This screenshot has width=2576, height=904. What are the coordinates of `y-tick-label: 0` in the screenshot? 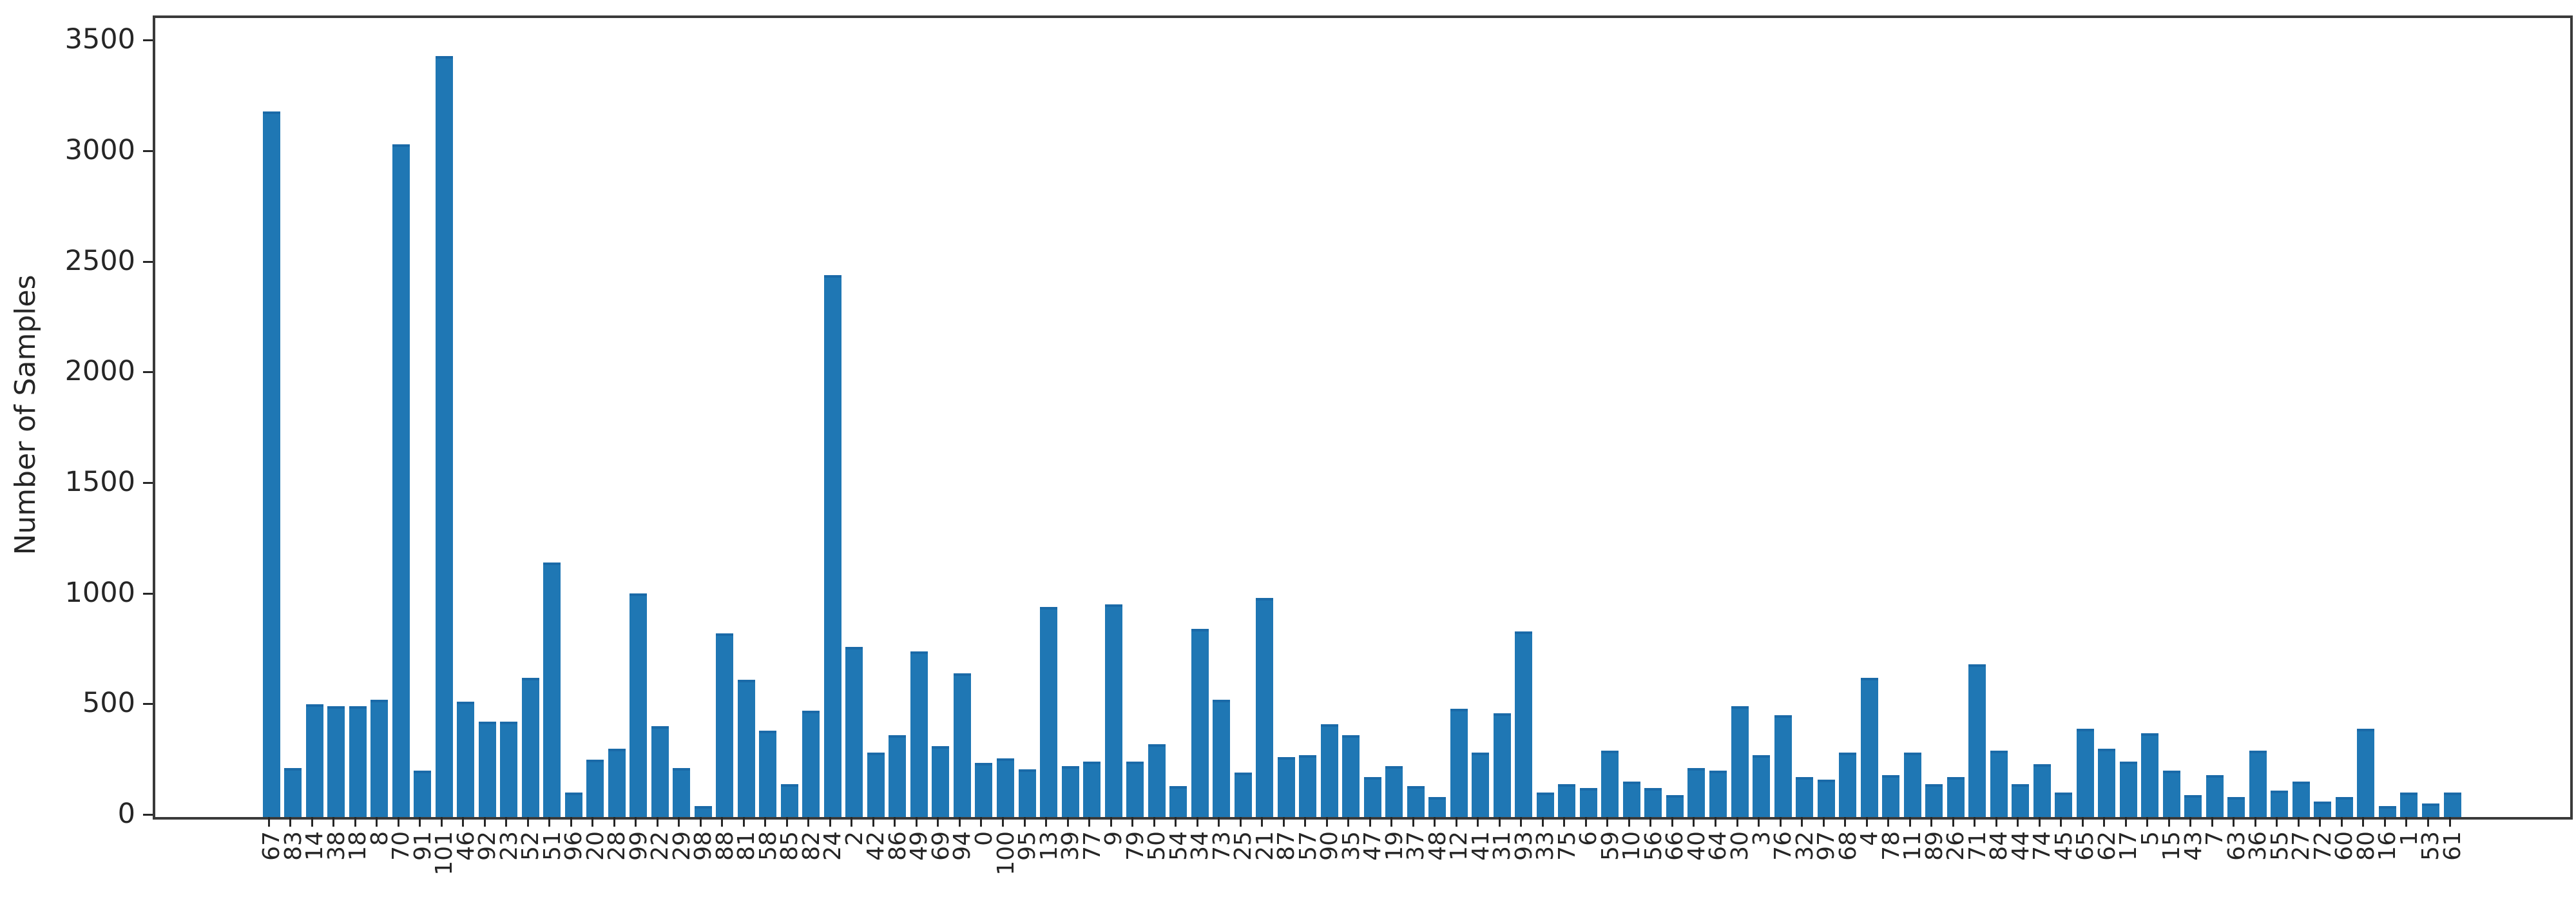 It's located at (126, 814).